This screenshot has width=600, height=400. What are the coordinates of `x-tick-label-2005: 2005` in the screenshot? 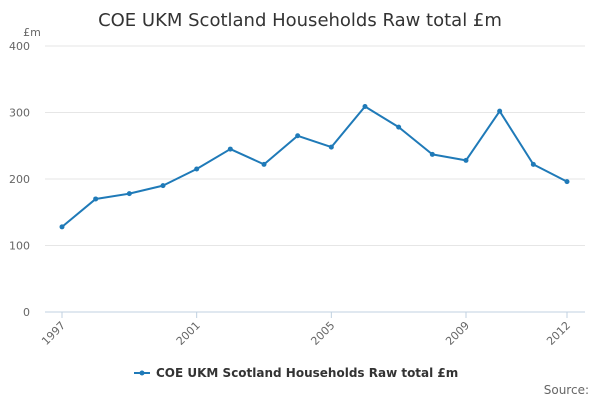 It's located at (322, 333).